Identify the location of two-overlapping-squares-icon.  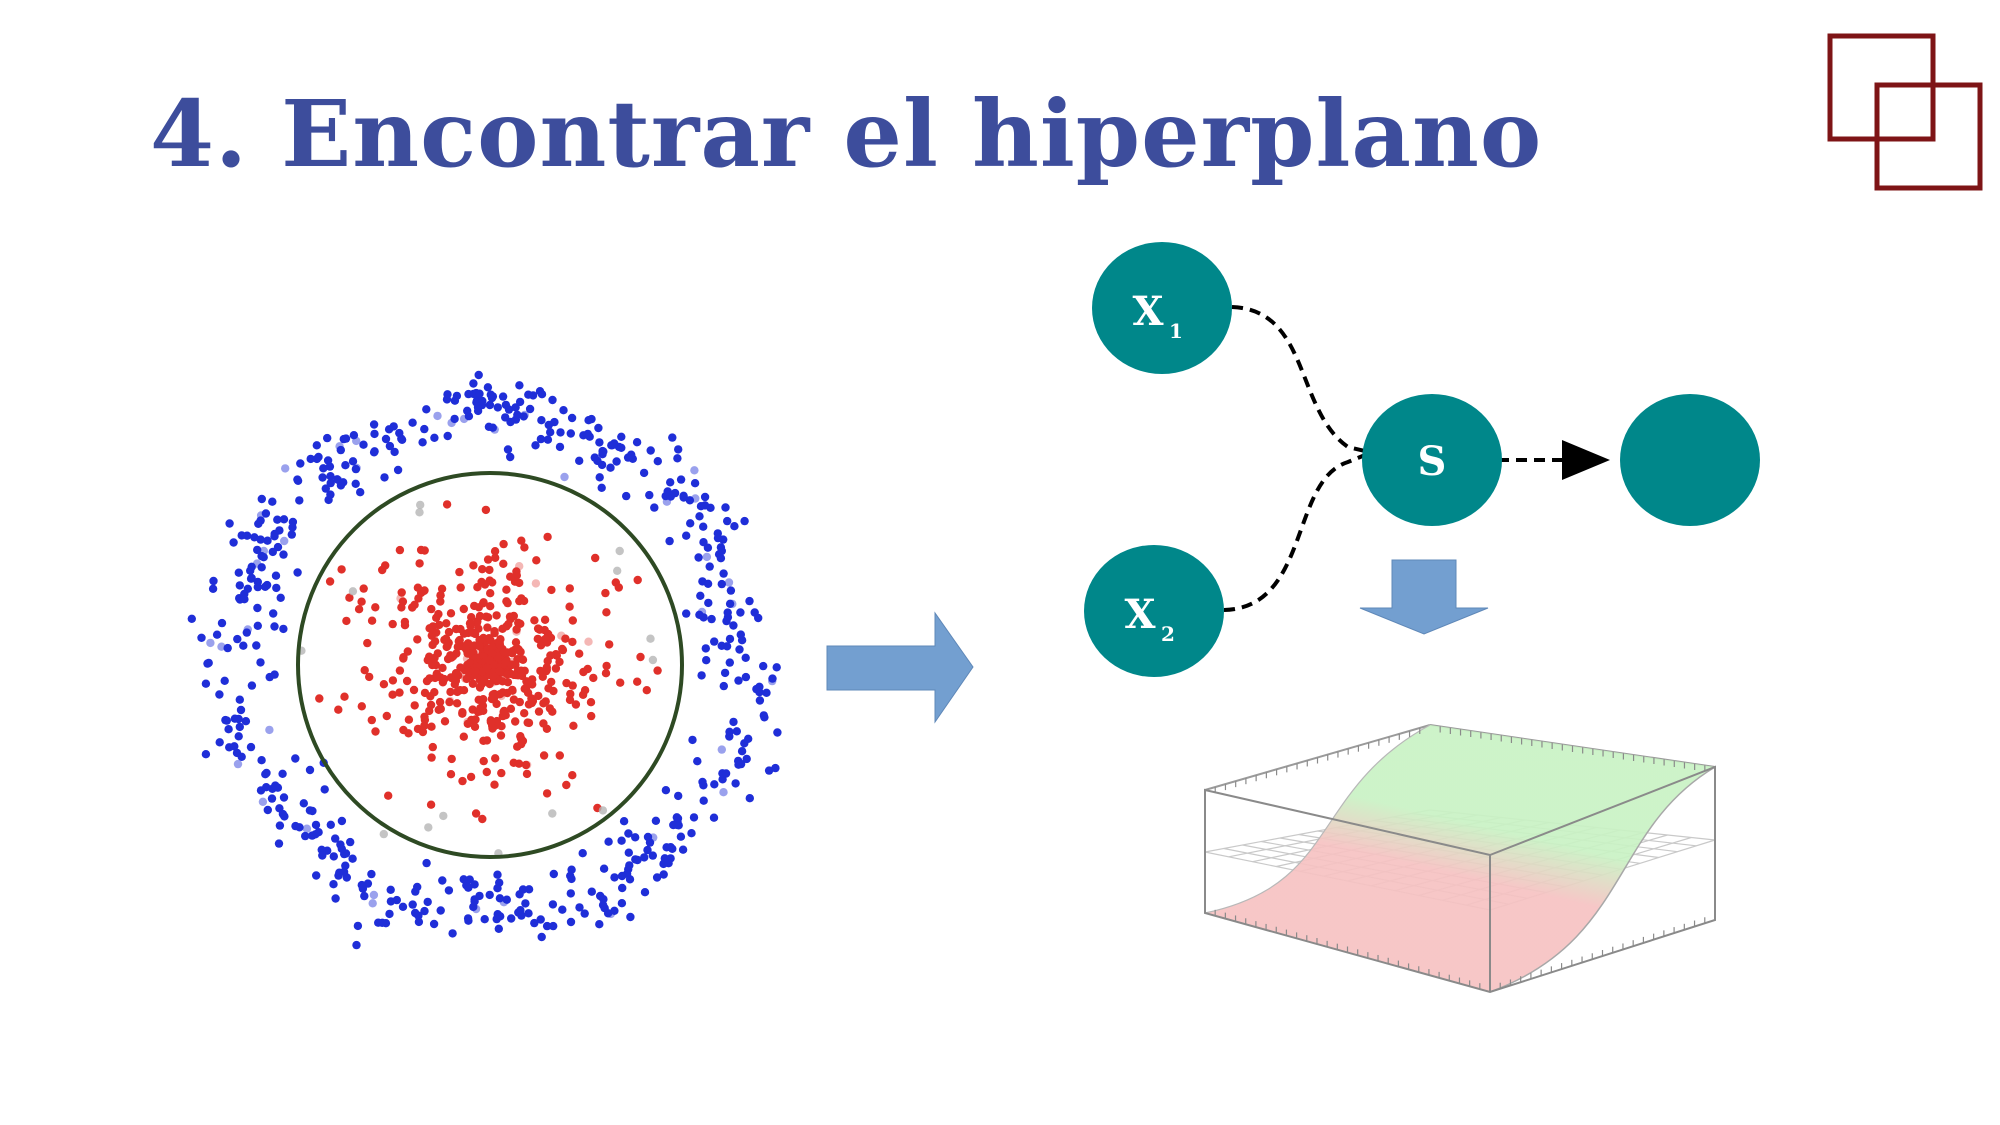
(1905, 112).